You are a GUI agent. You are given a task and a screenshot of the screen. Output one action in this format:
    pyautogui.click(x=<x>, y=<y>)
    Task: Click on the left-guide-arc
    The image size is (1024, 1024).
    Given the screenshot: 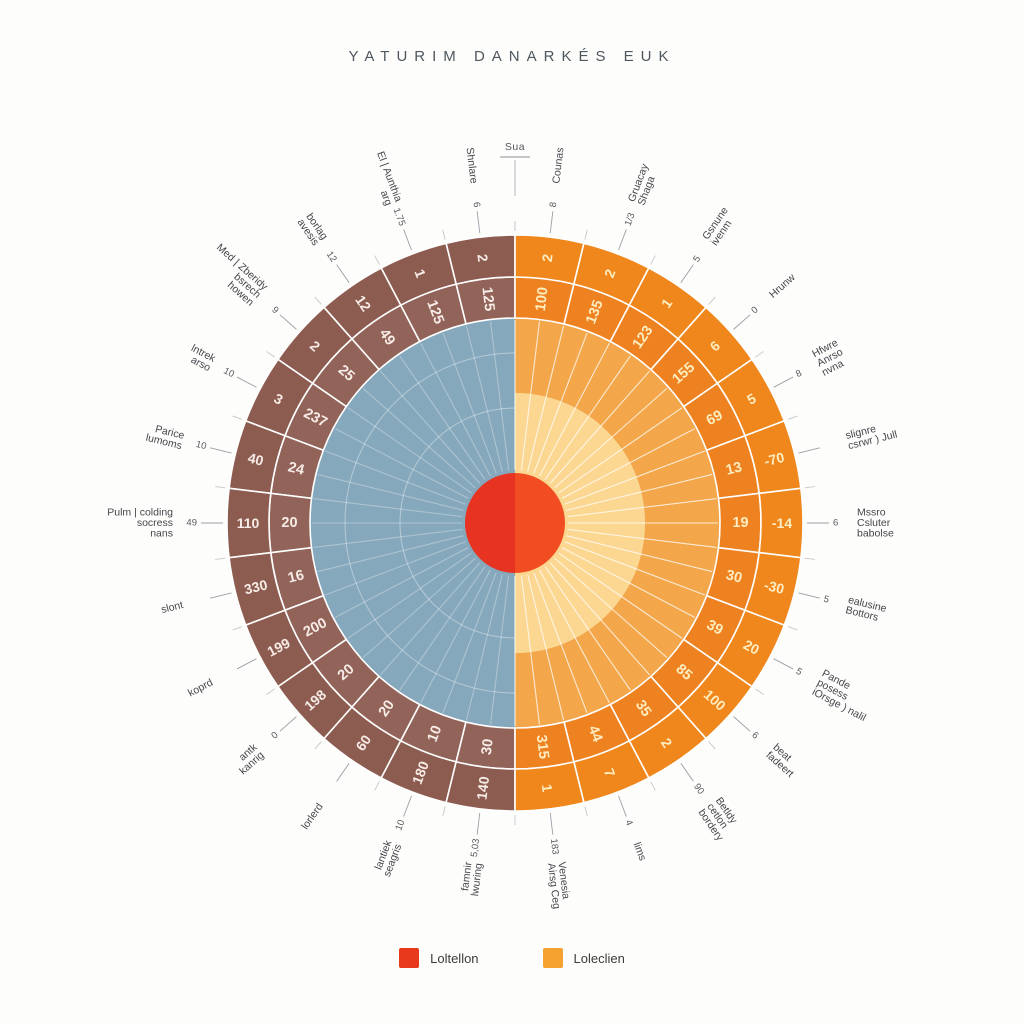 What is the action you would take?
    pyautogui.click(x=457, y=523)
    